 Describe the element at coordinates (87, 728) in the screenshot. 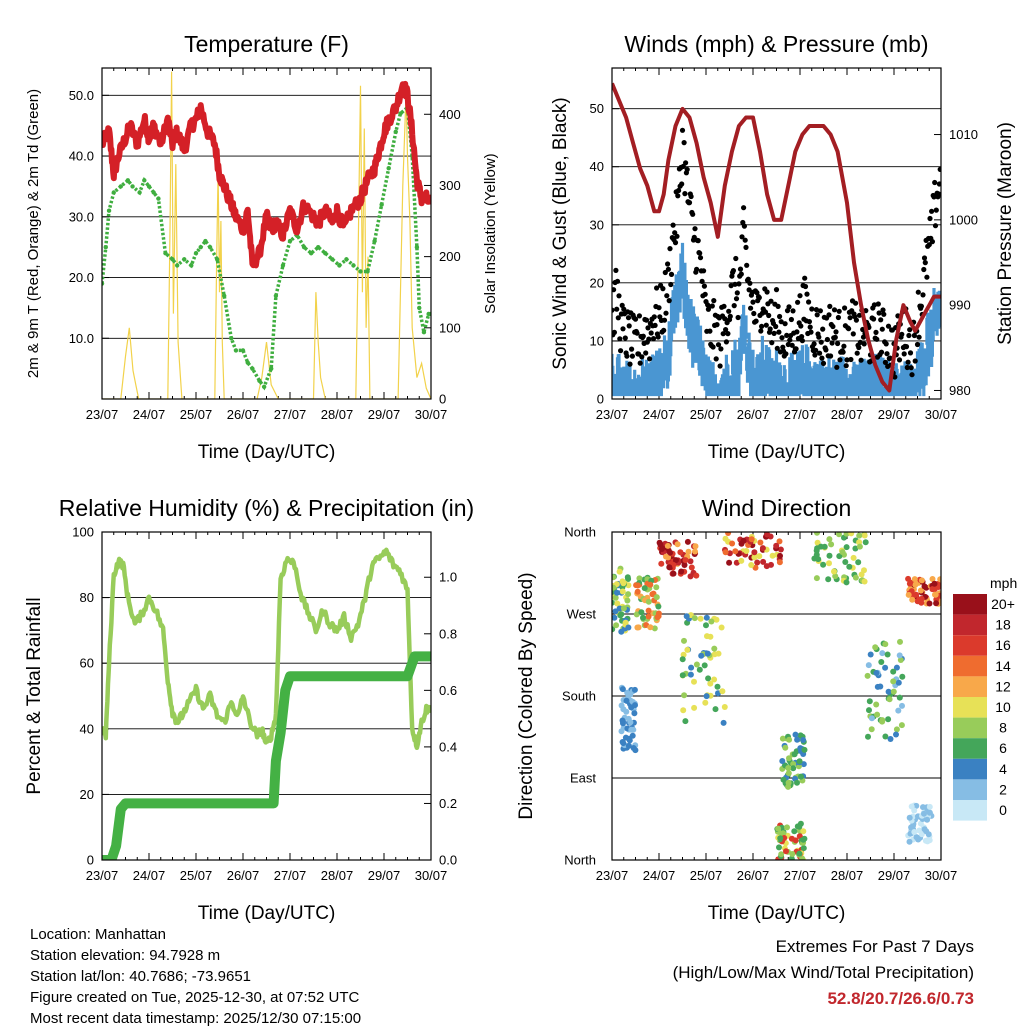

I see `y-tick-label: 40` at that location.